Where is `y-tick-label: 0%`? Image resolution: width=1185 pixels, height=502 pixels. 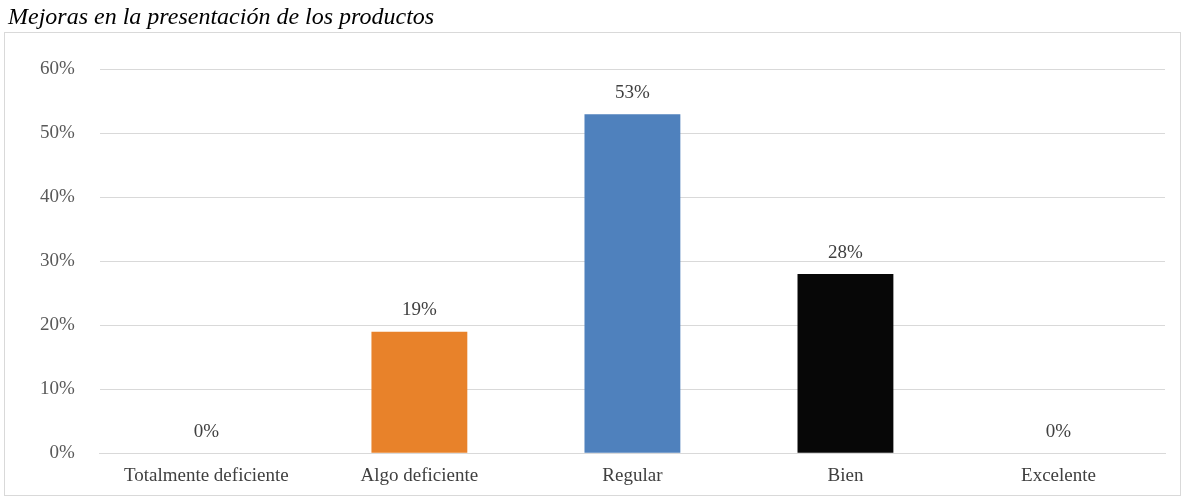
y-tick-label: 0% is located at coordinates (62, 452).